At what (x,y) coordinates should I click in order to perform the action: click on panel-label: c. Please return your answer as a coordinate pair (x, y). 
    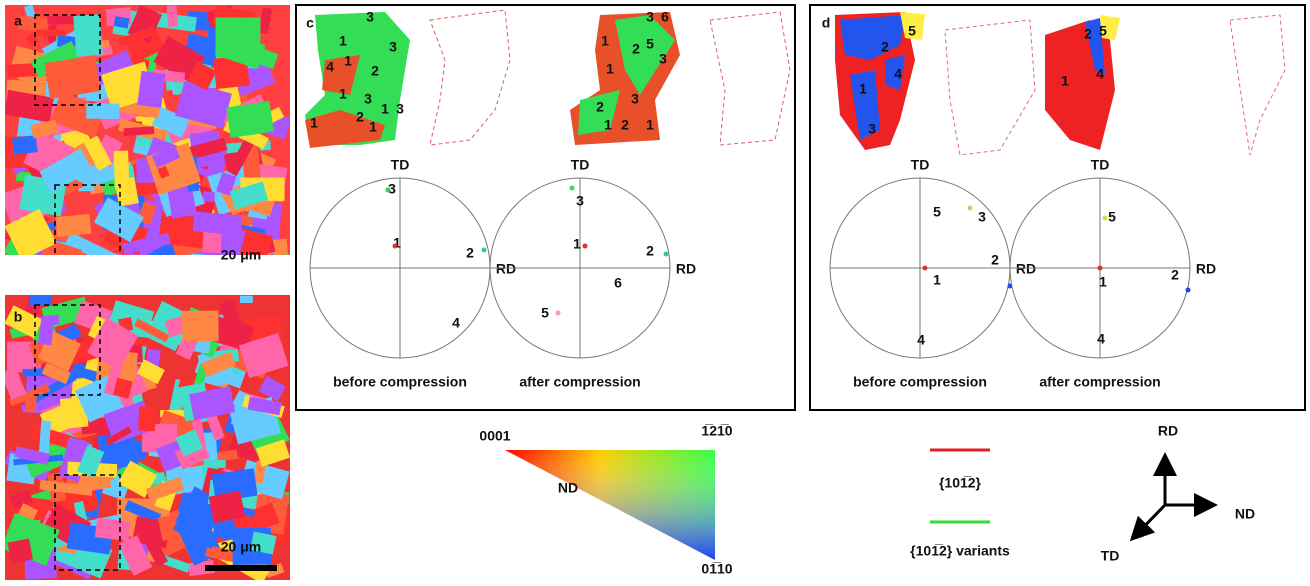
    Looking at the image, I should click on (310, 23).